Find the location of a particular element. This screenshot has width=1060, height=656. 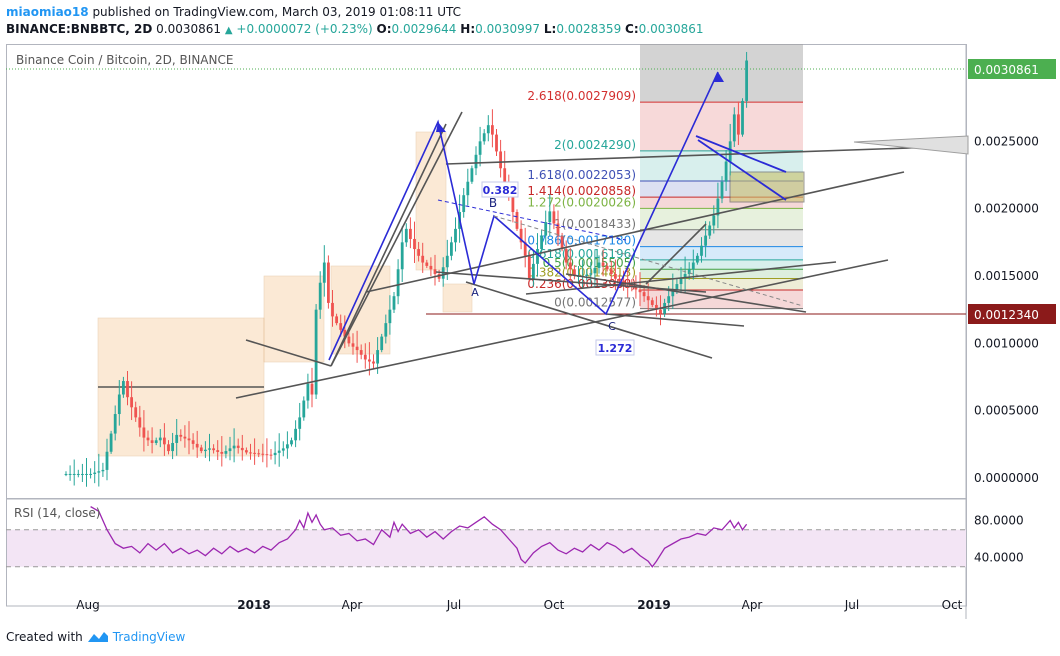

point-c-label: C is located at coordinates (612, 326).